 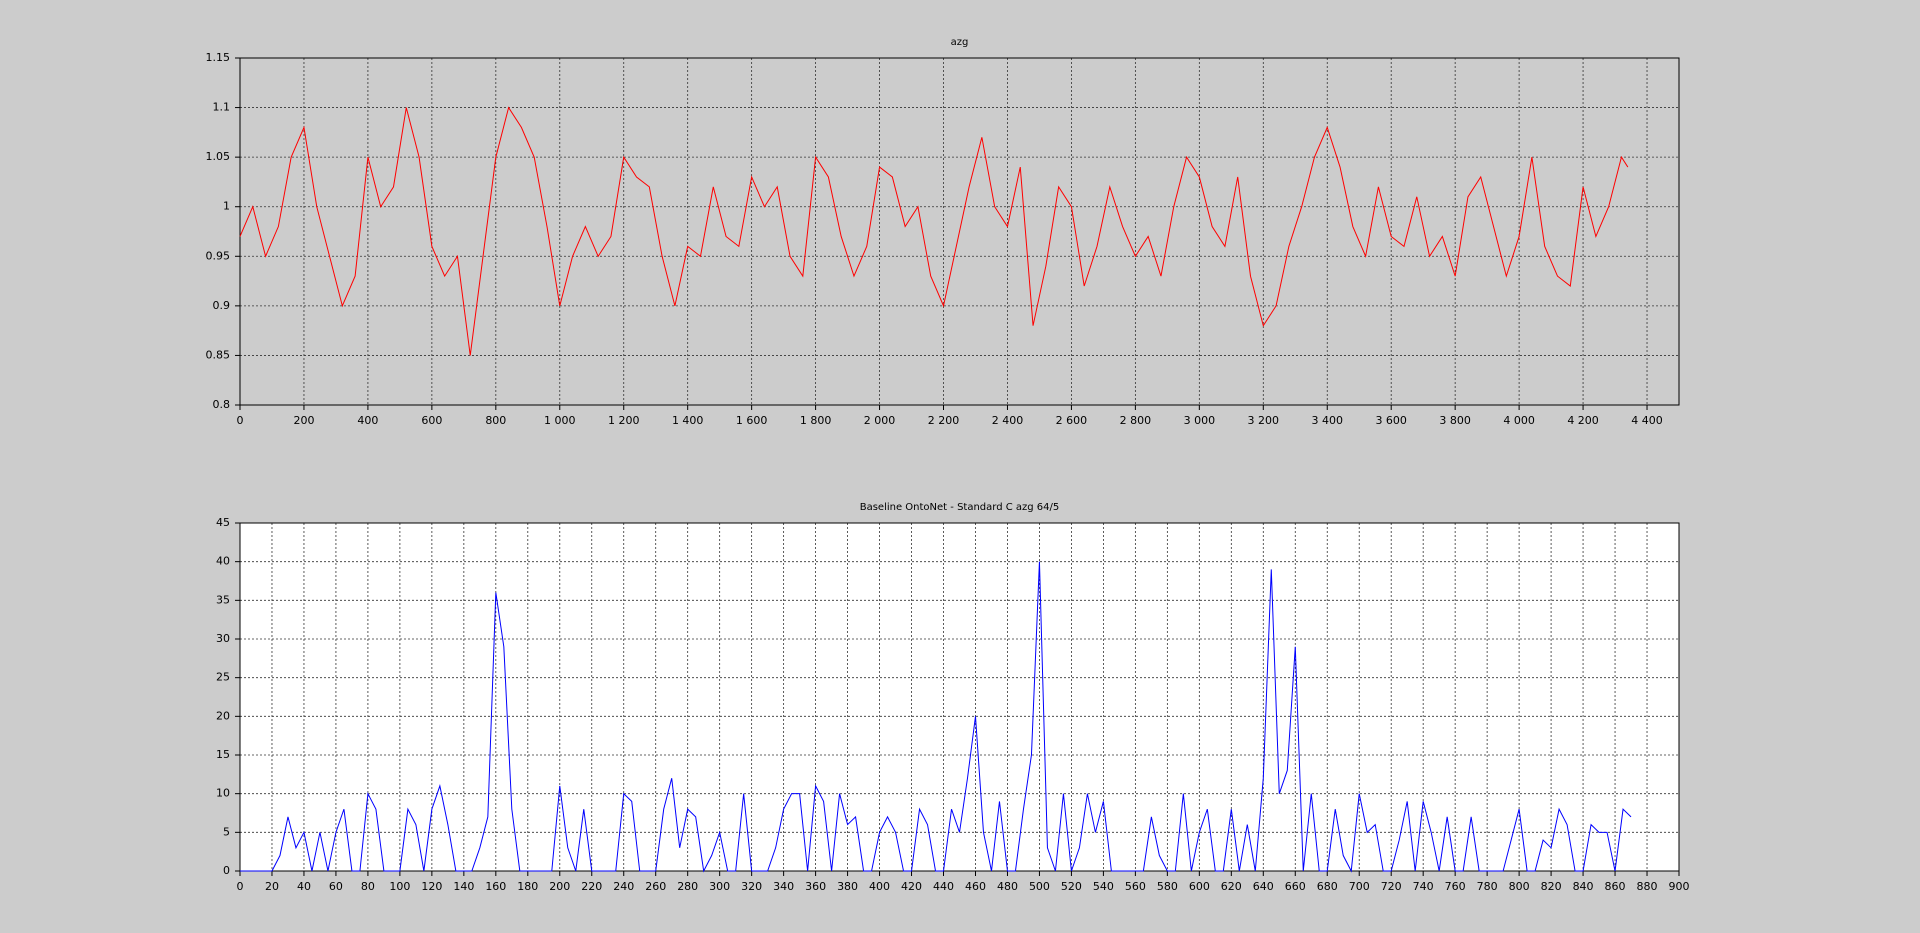 I want to click on y-tick-label: 1, so click(x=226, y=206).